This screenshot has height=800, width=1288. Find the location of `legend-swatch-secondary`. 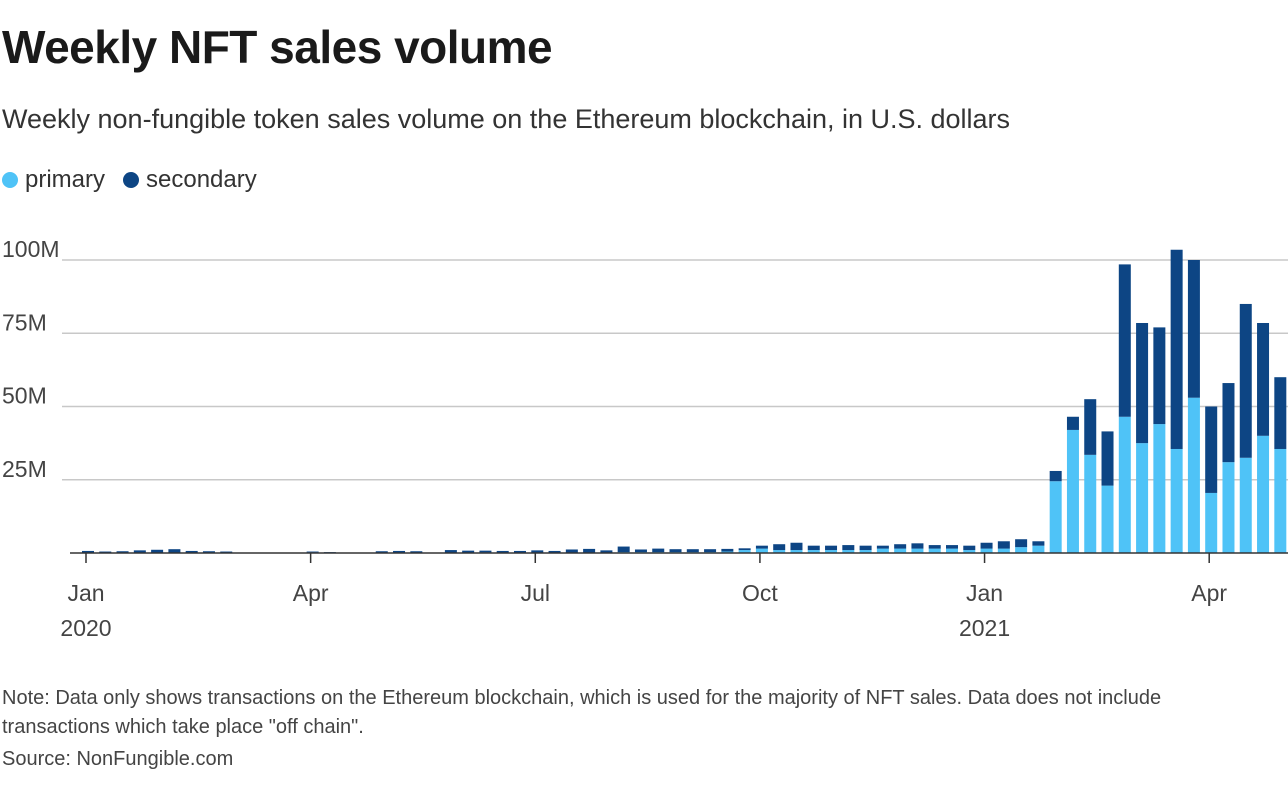

legend-swatch-secondary is located at coordinates (131, 180).